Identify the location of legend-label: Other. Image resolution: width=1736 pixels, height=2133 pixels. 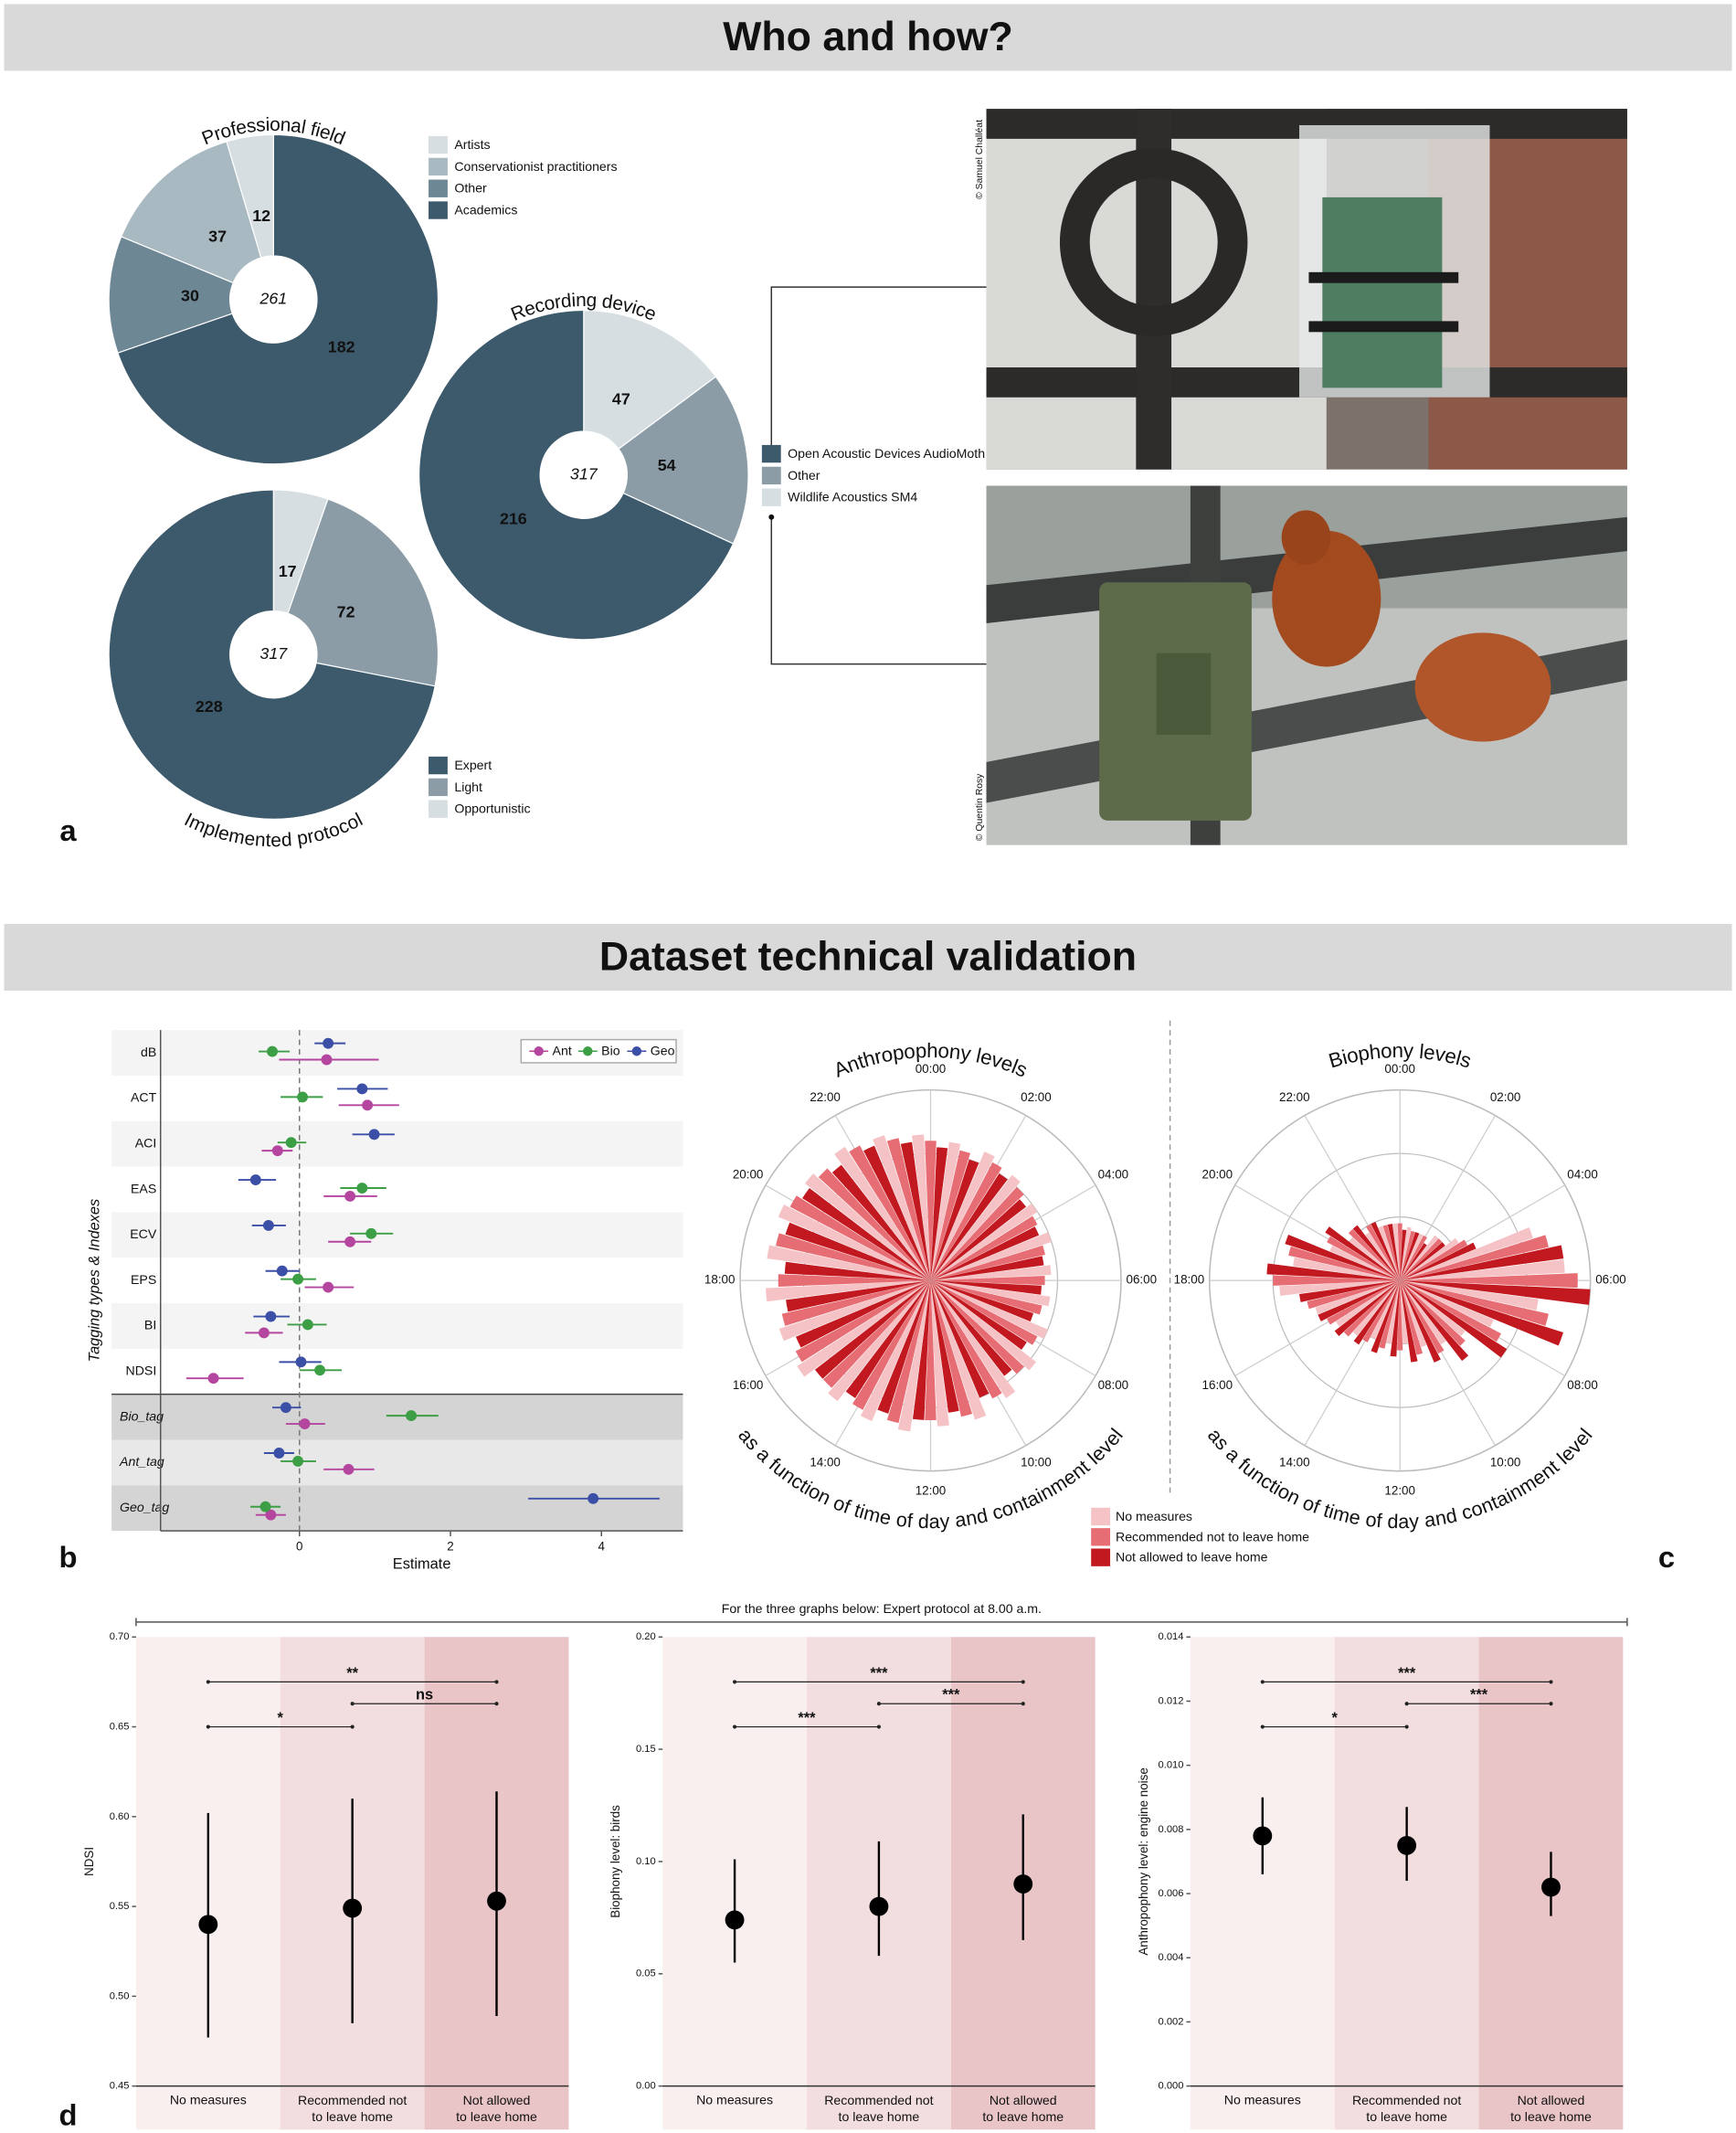
(804, 475).